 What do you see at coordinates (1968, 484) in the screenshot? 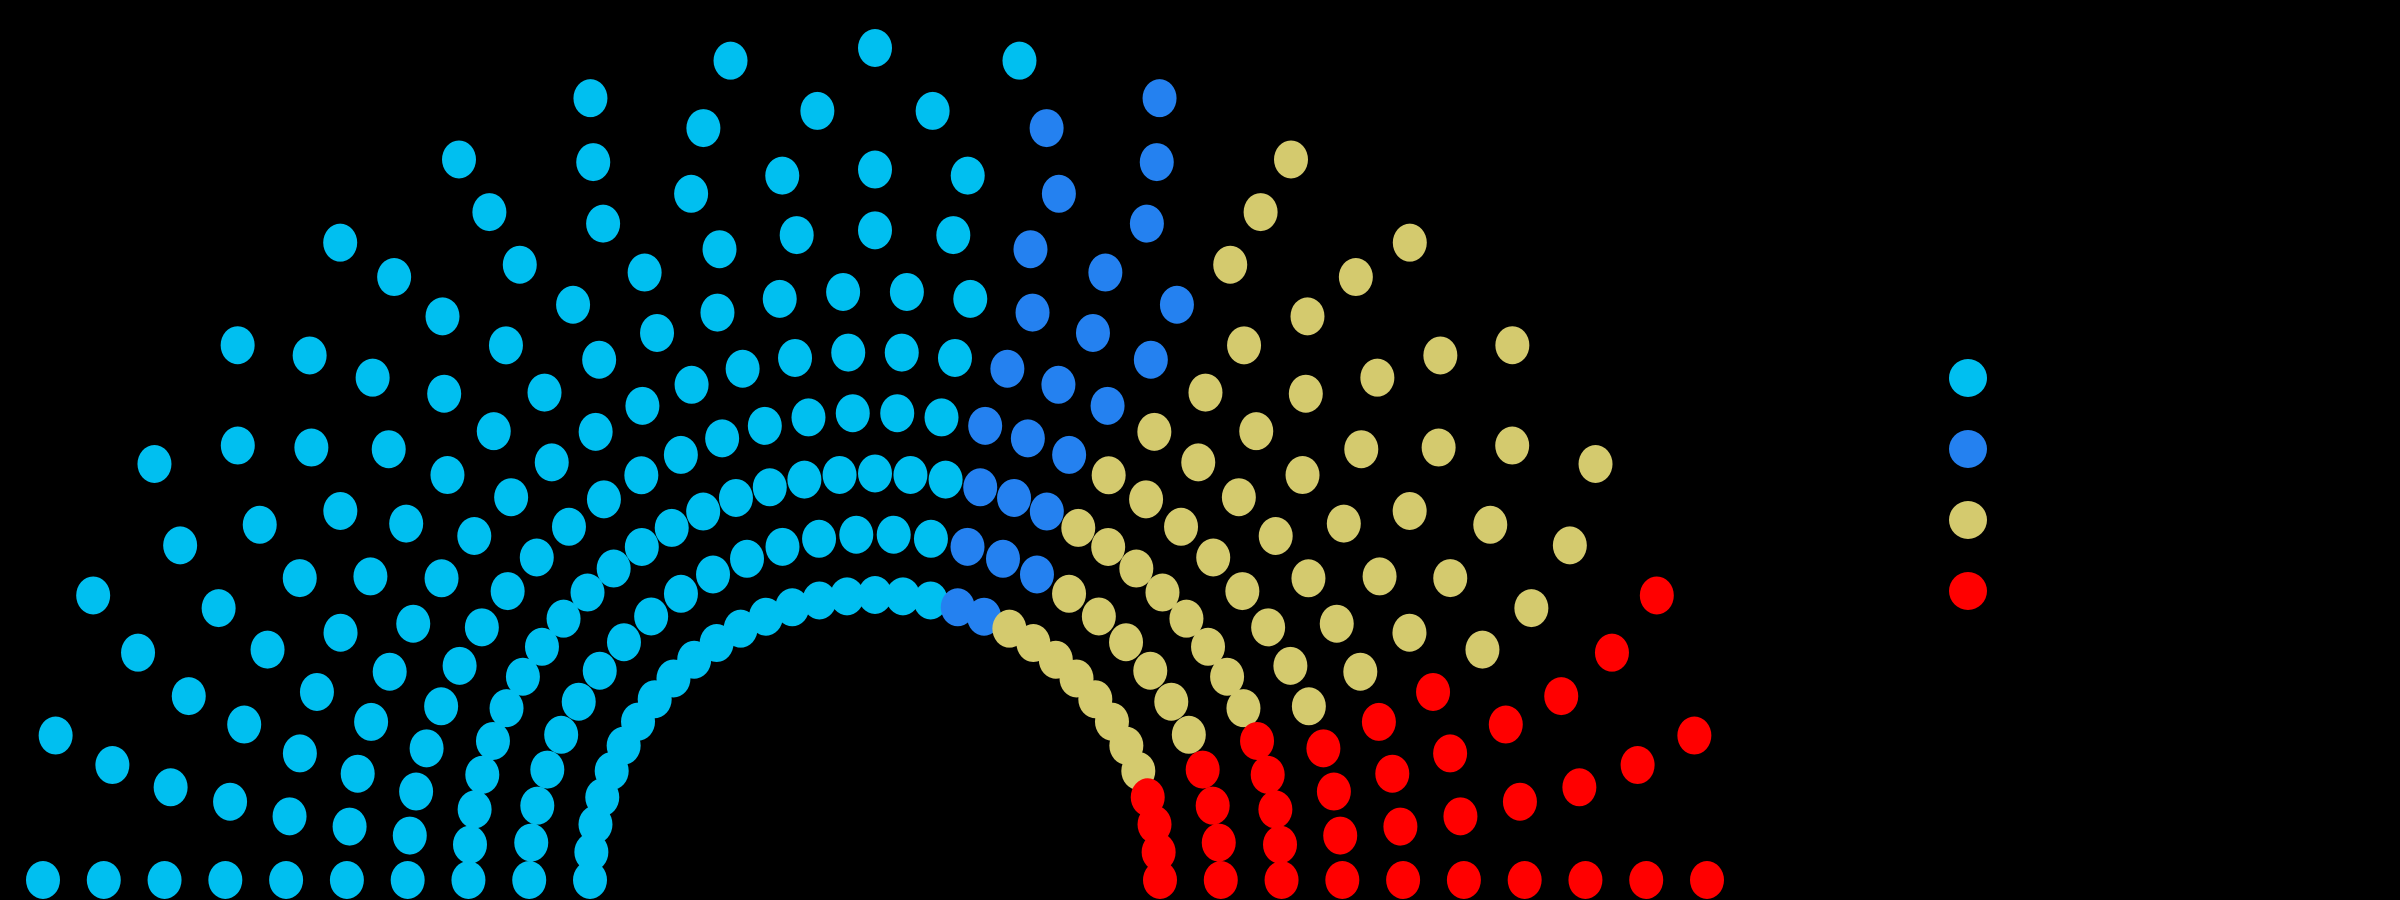
I see `legend-layer` at bounding box center [1968, 484].